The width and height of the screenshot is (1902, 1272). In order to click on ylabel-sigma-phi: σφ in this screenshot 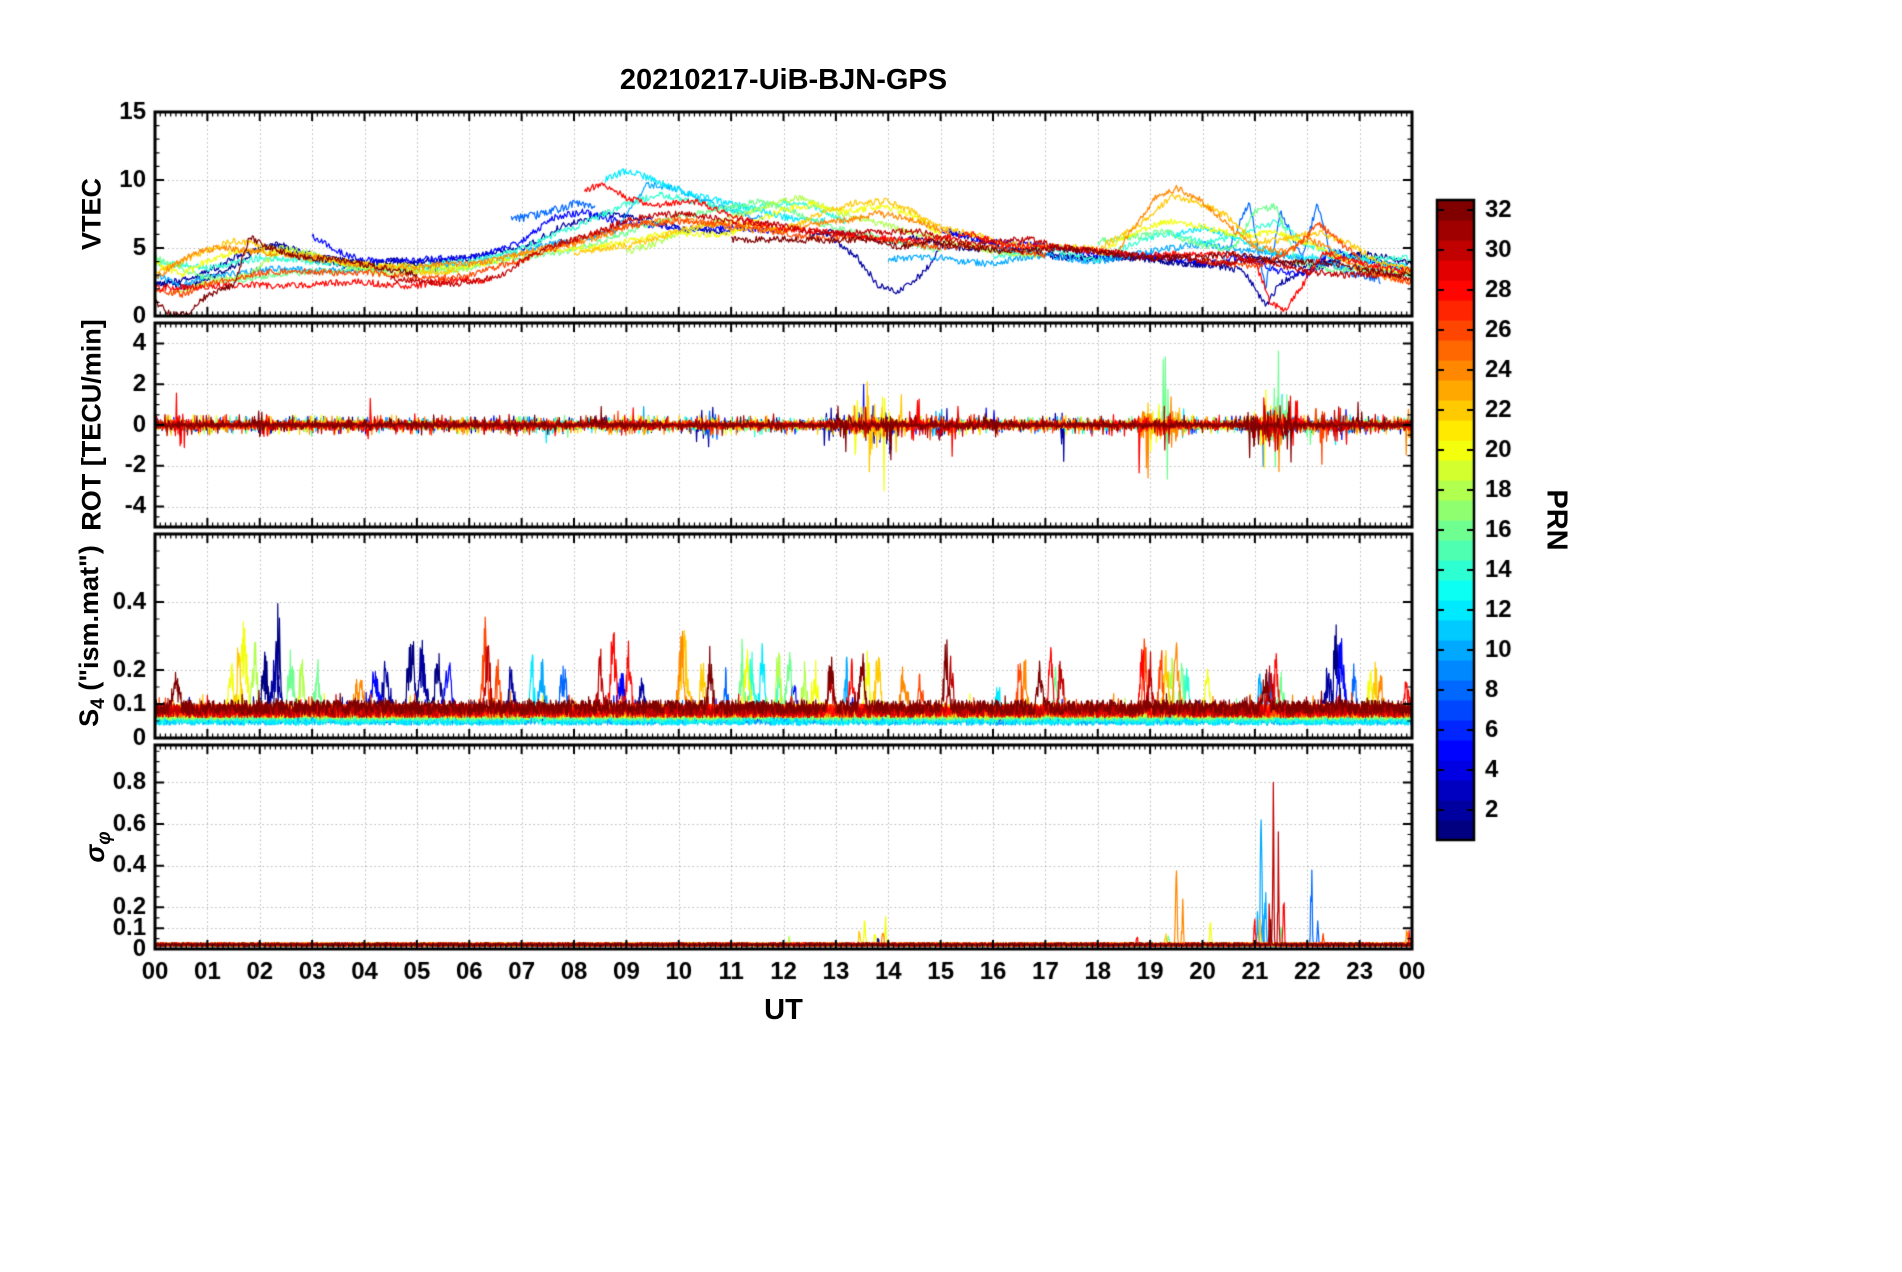, I will do `click(98, 846)`.